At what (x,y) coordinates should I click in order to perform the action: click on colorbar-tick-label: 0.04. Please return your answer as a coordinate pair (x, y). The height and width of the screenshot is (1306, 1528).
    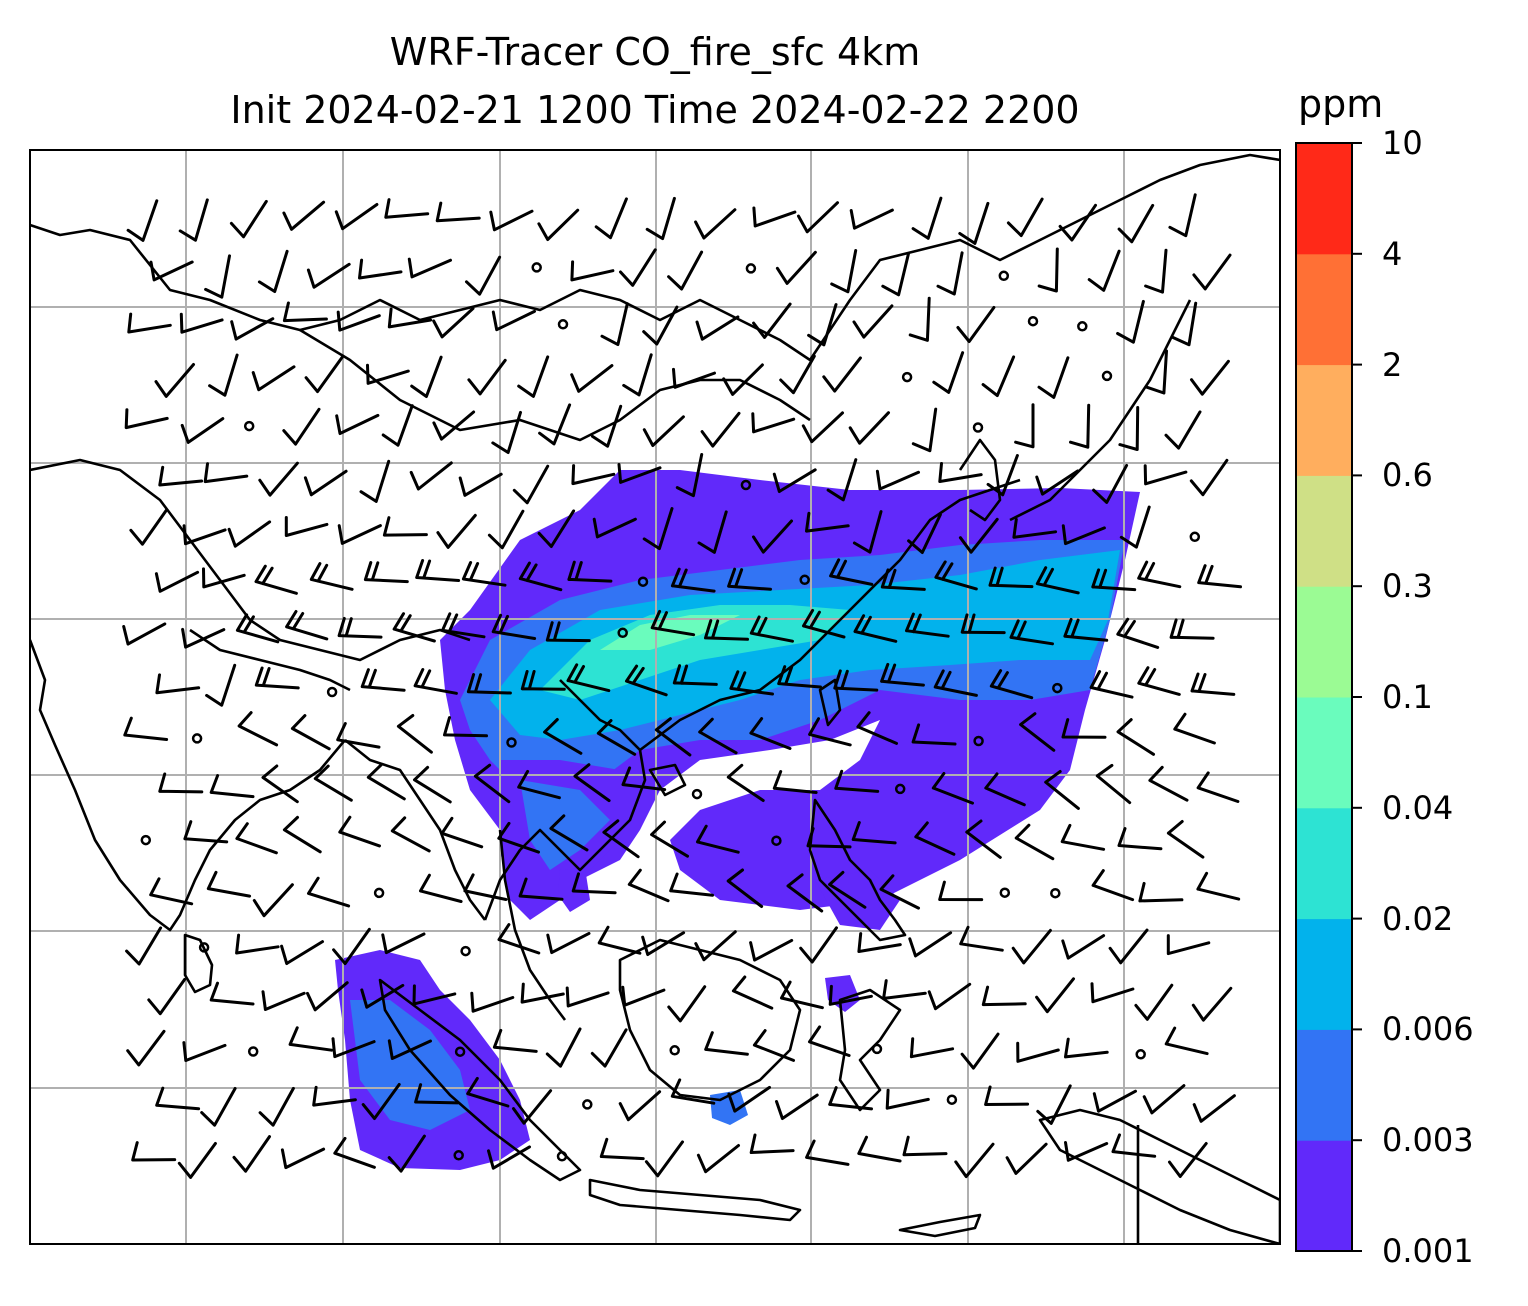
    Looking at the image, I should click on (1418, 807).